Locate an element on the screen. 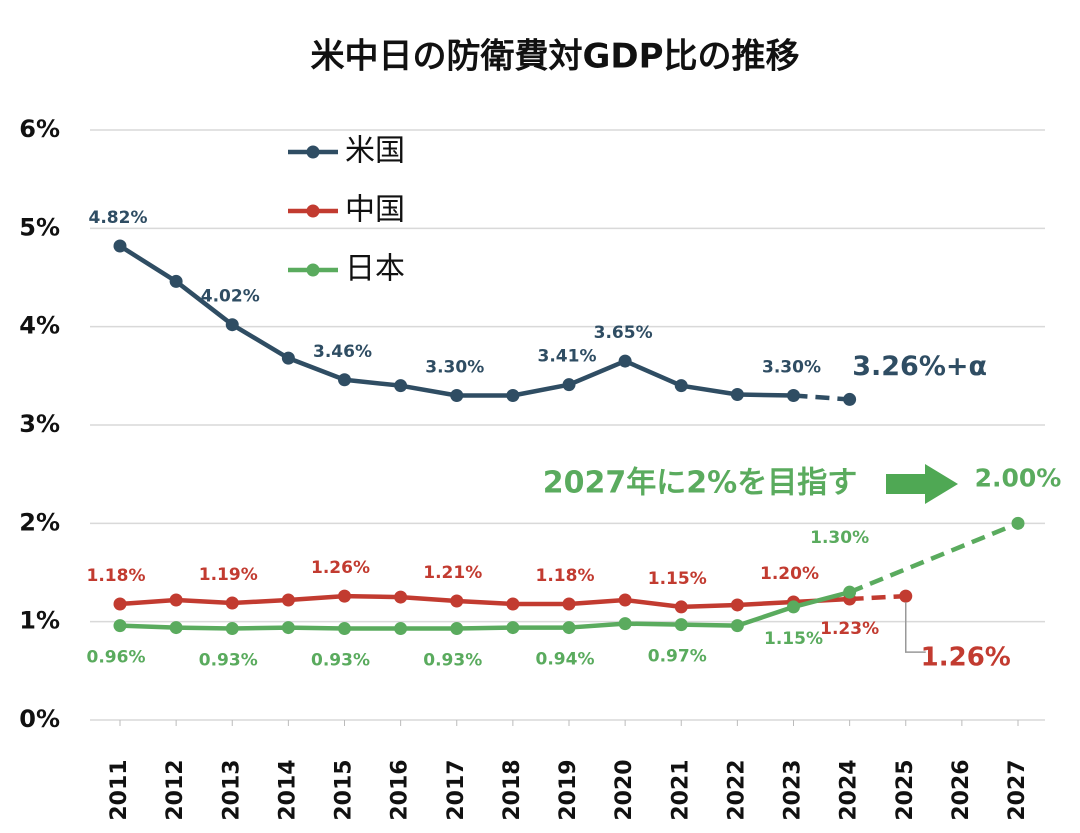 Image resolution: width=1080 pixels, height=833 pixels. data-label: 3.26%+α is located at coordinates (919, 366).